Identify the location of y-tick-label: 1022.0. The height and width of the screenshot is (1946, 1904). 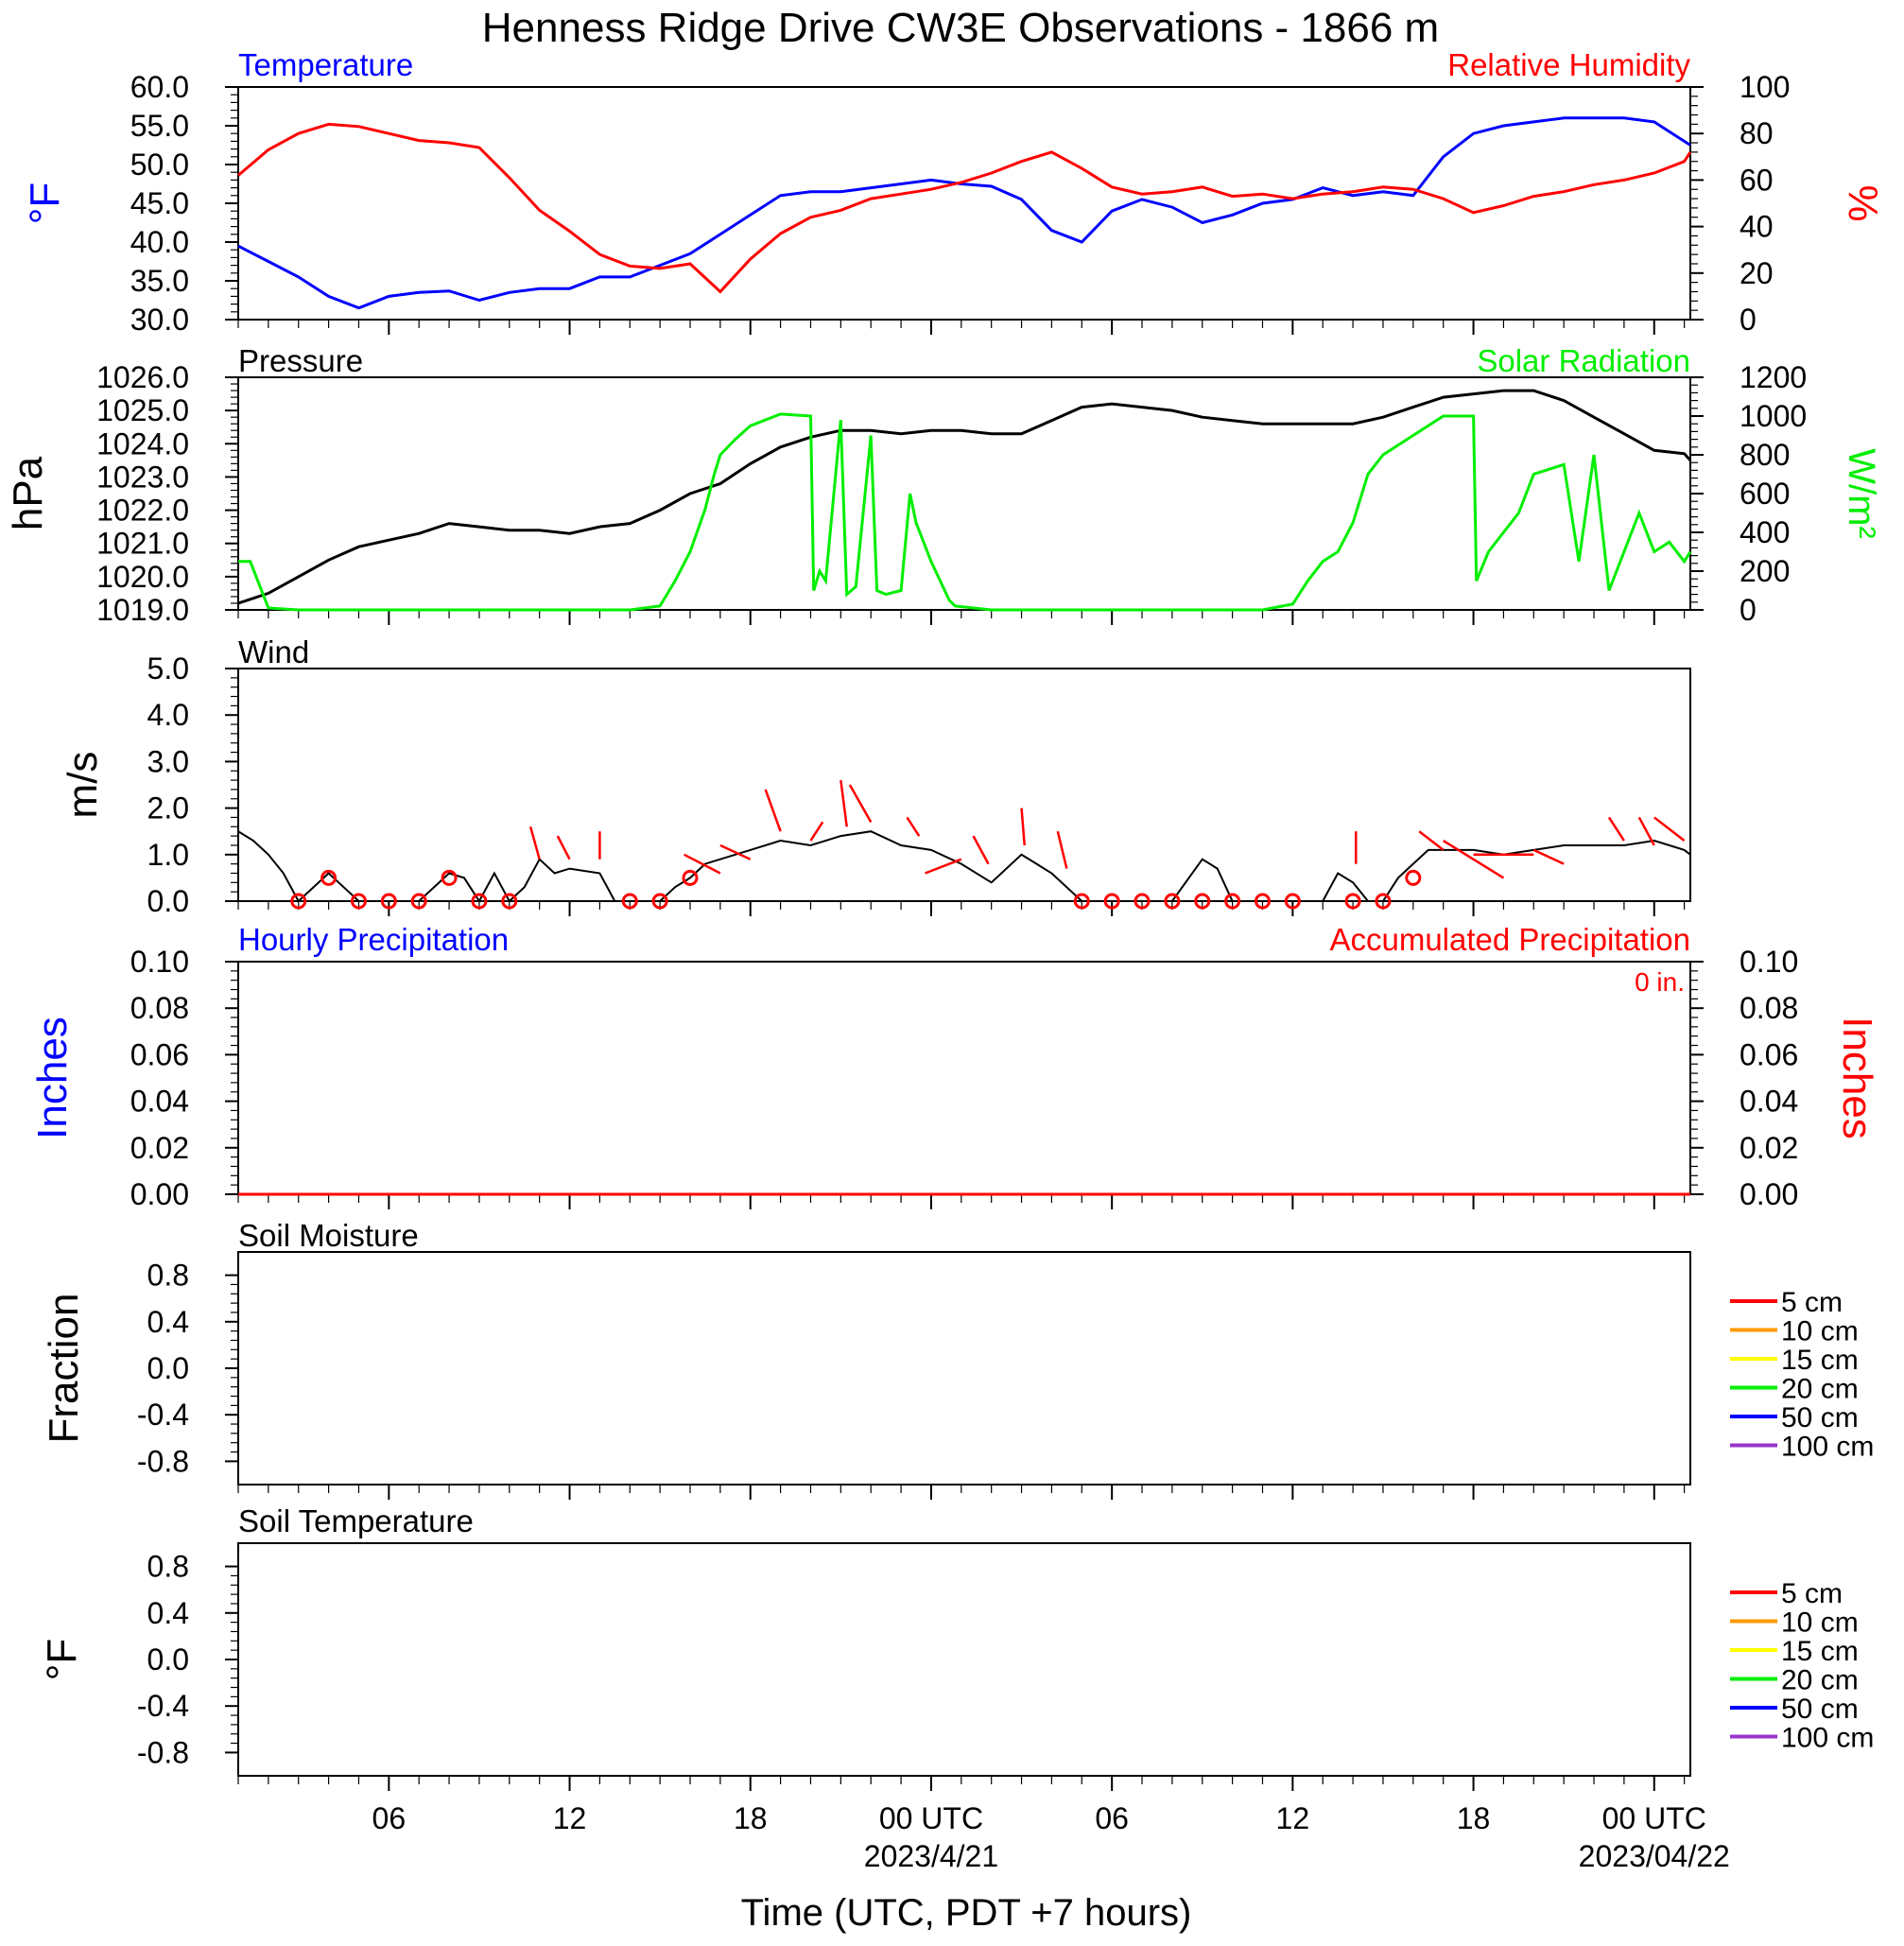
(142, 511).